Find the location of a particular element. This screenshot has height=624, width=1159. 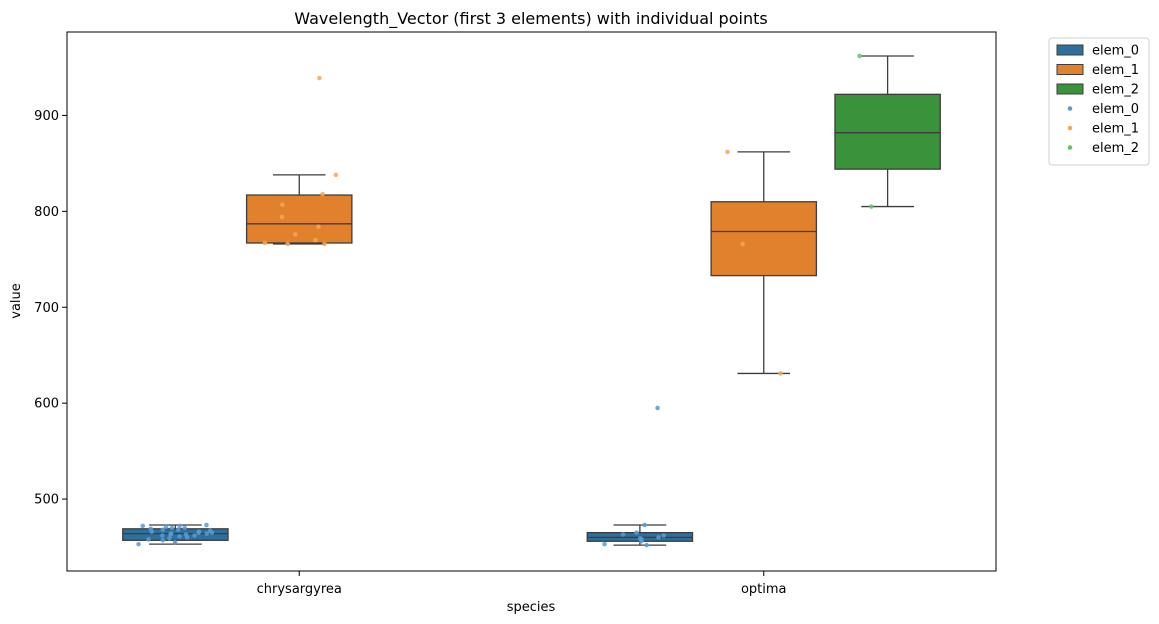

x-tick-label: optima is located at coordinates (764, 589).